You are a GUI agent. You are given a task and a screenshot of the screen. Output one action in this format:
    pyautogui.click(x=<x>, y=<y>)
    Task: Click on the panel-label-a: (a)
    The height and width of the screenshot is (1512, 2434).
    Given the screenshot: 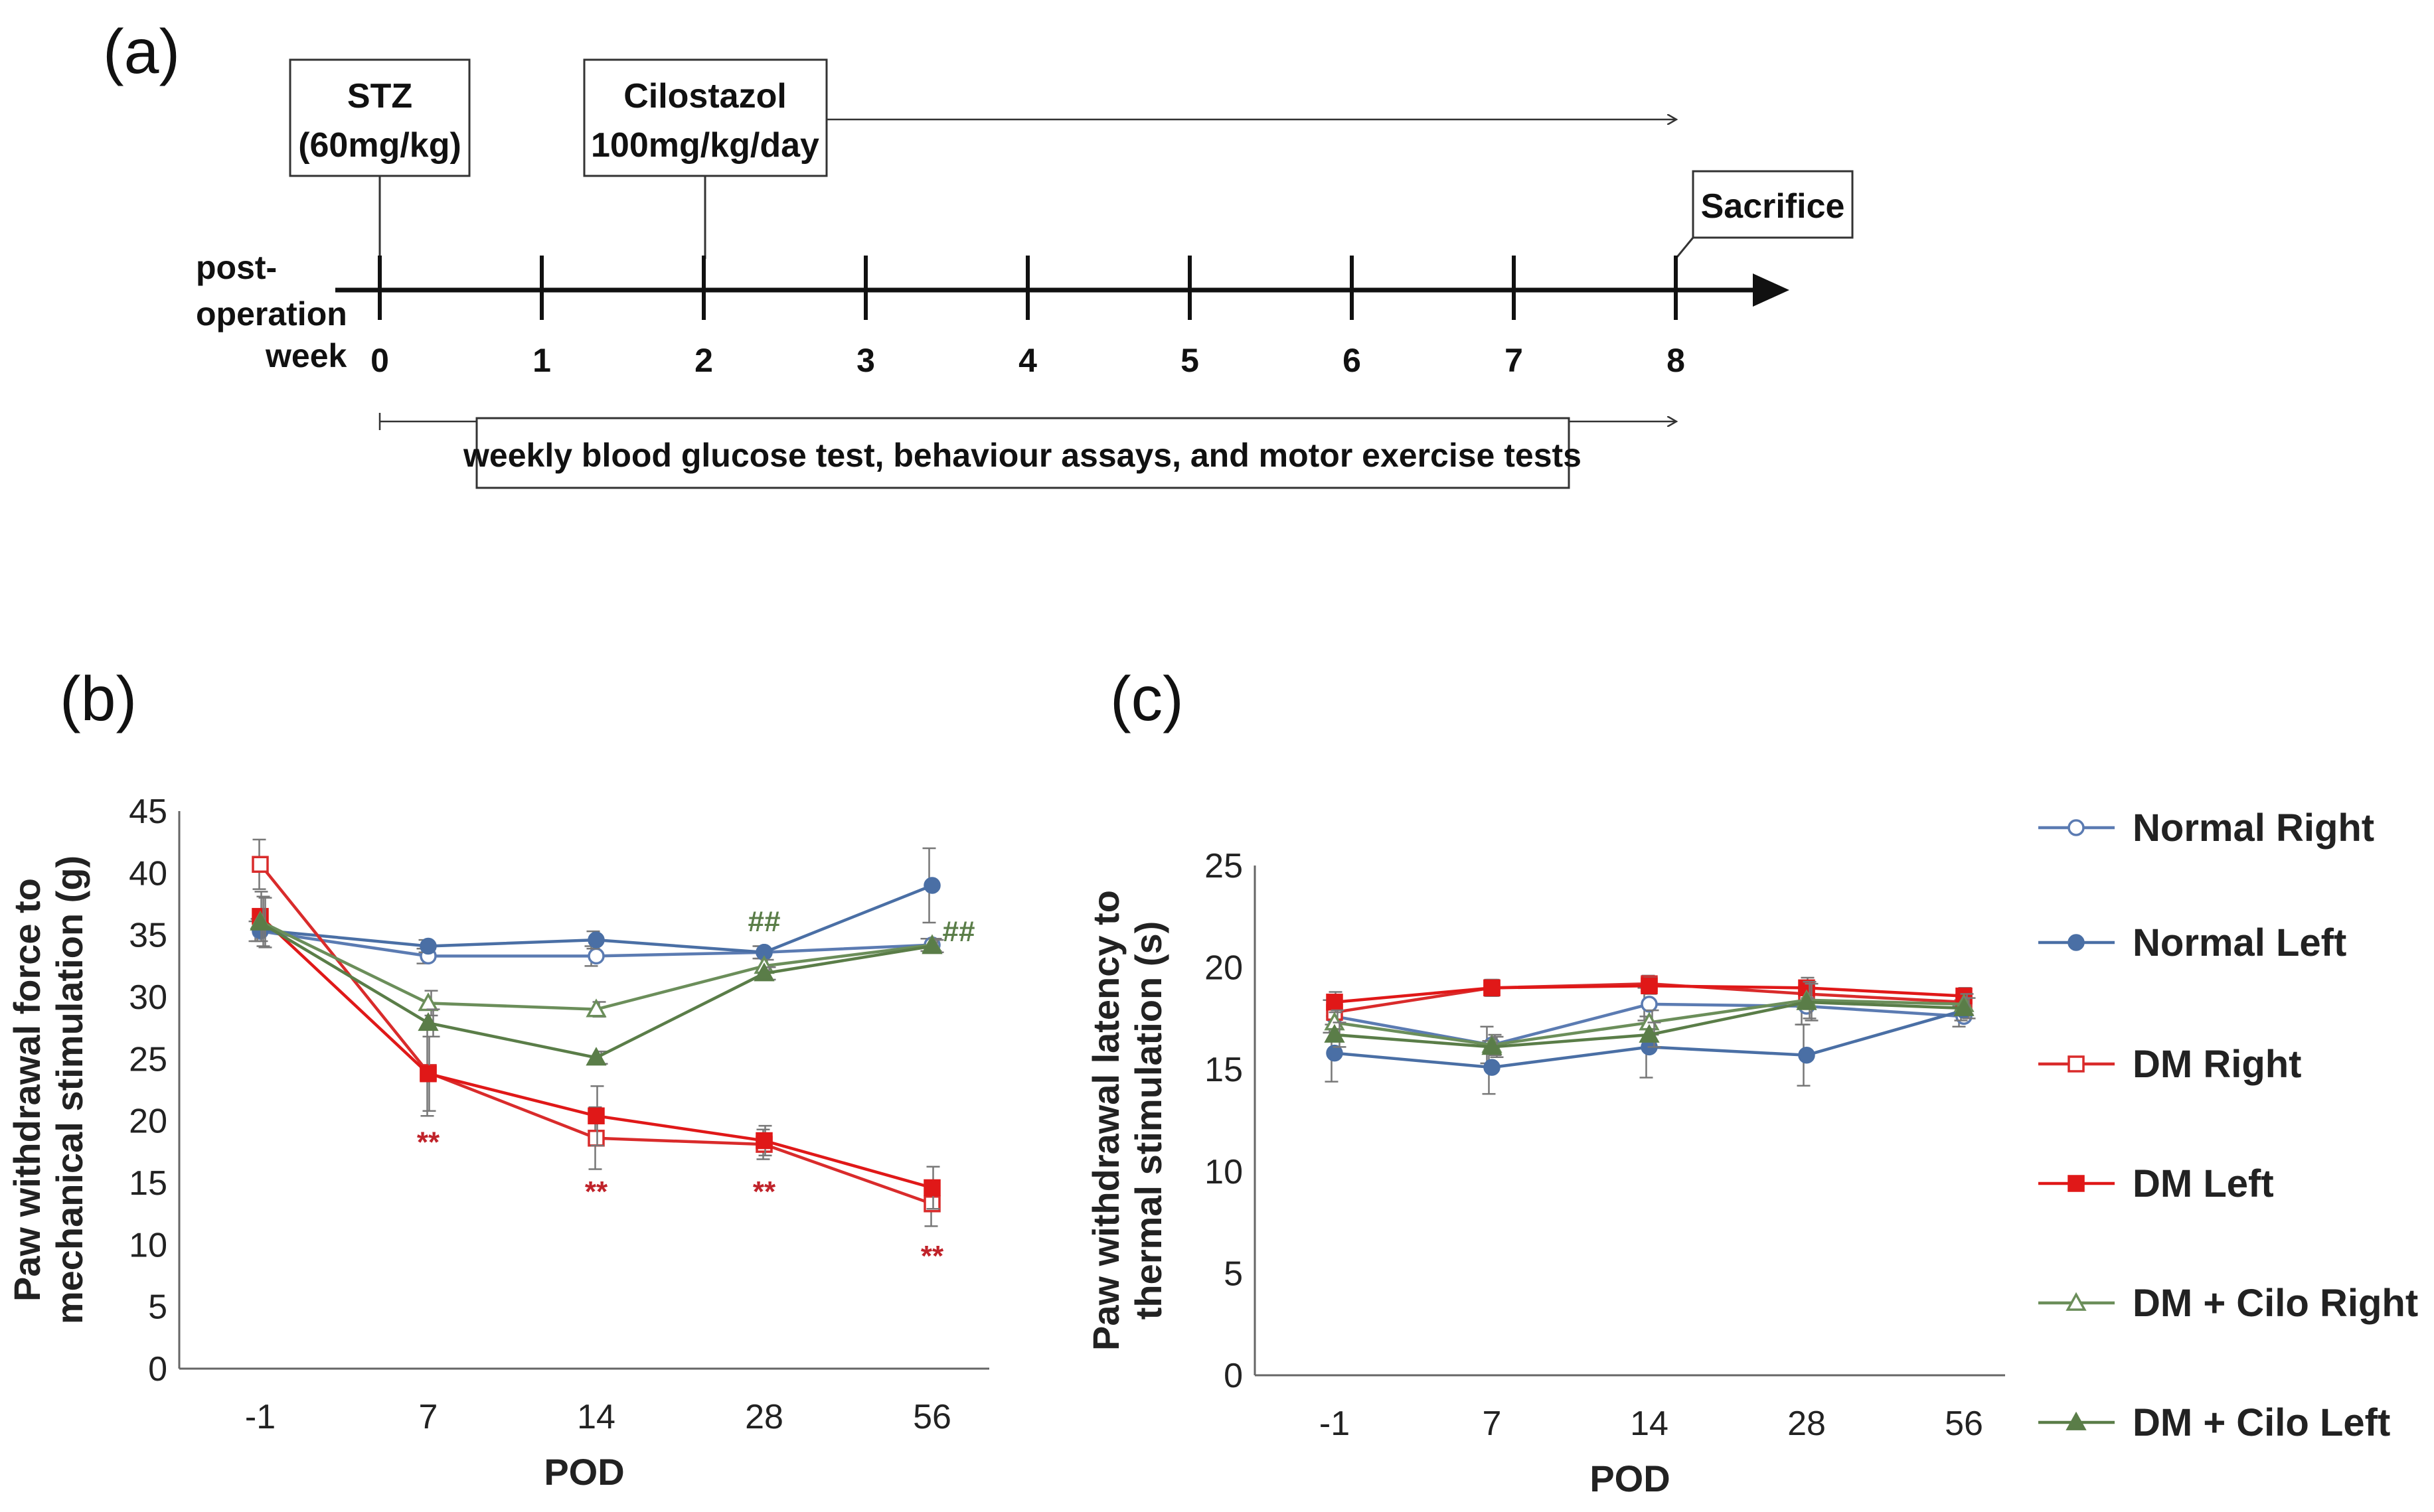 What is the action you would take?
    pyautogui.click(x=141, y=52)
    